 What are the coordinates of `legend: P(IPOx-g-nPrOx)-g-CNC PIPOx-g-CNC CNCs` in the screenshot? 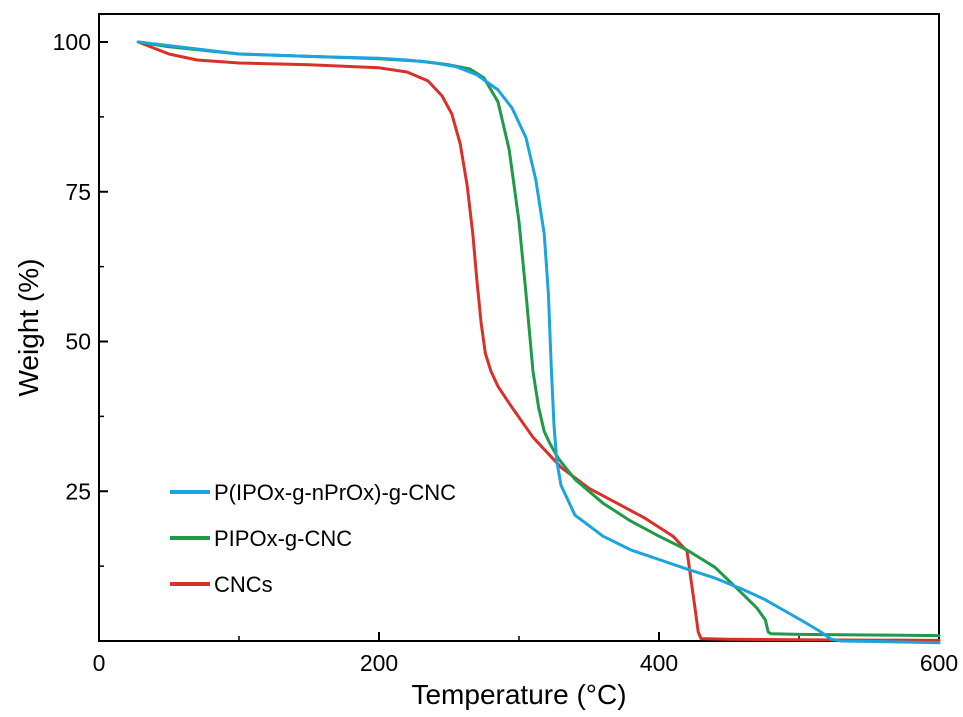 It's located at (313, 538).